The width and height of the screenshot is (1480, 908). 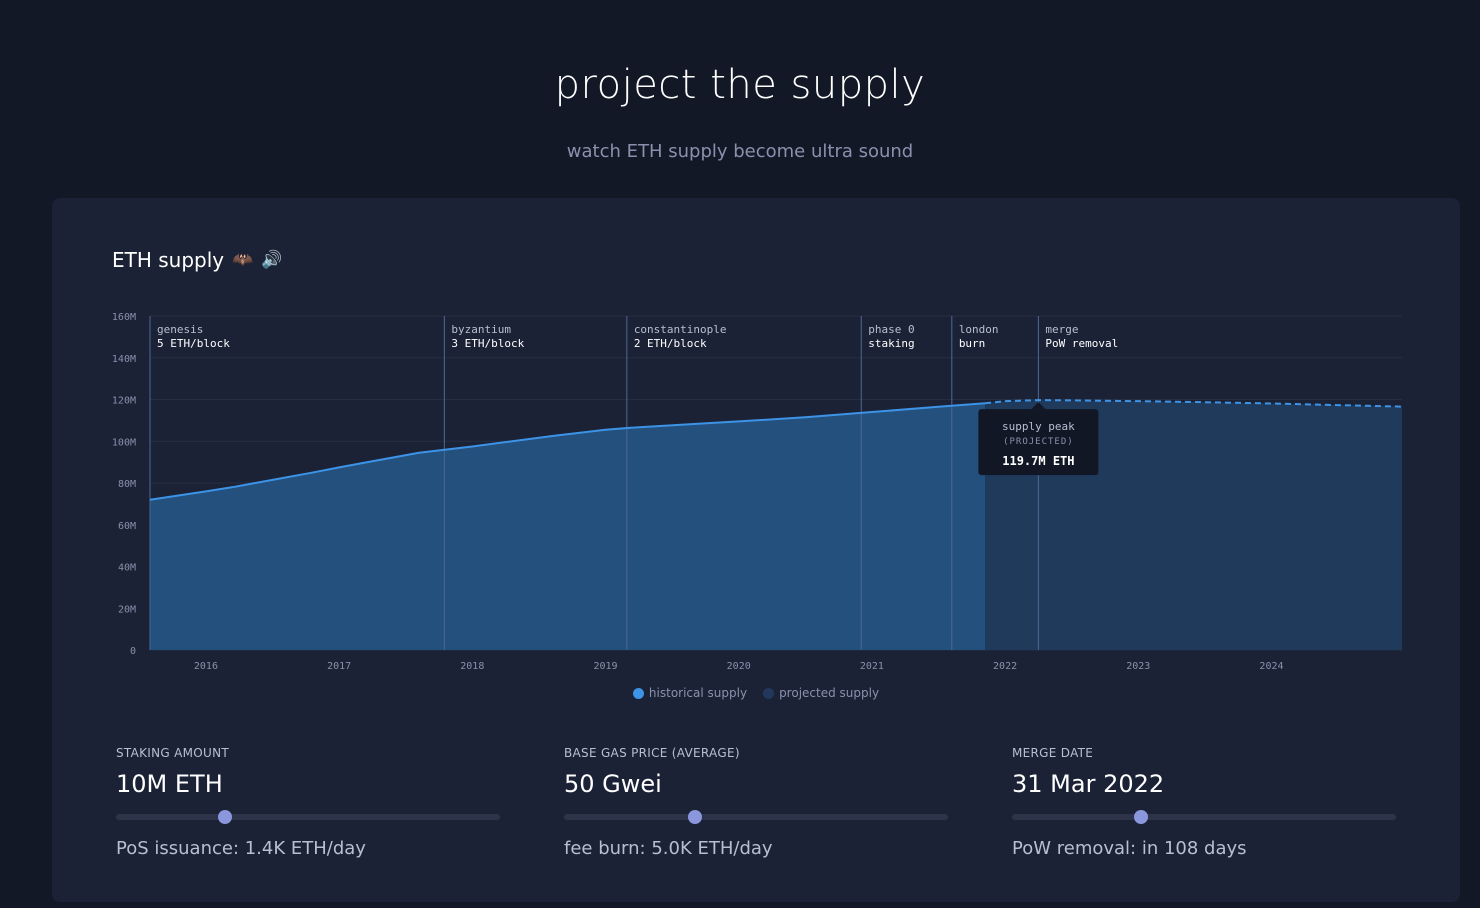 I want to click on projected-supply-line, so click(x=1194, y=403).